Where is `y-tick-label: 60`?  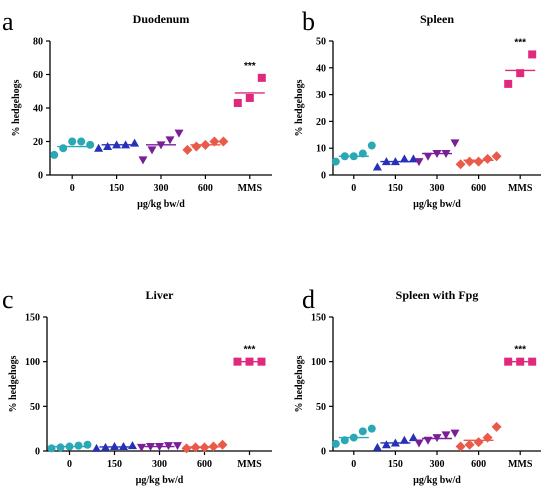
y-tick-label: 60 is located at coordinates (38, 75).